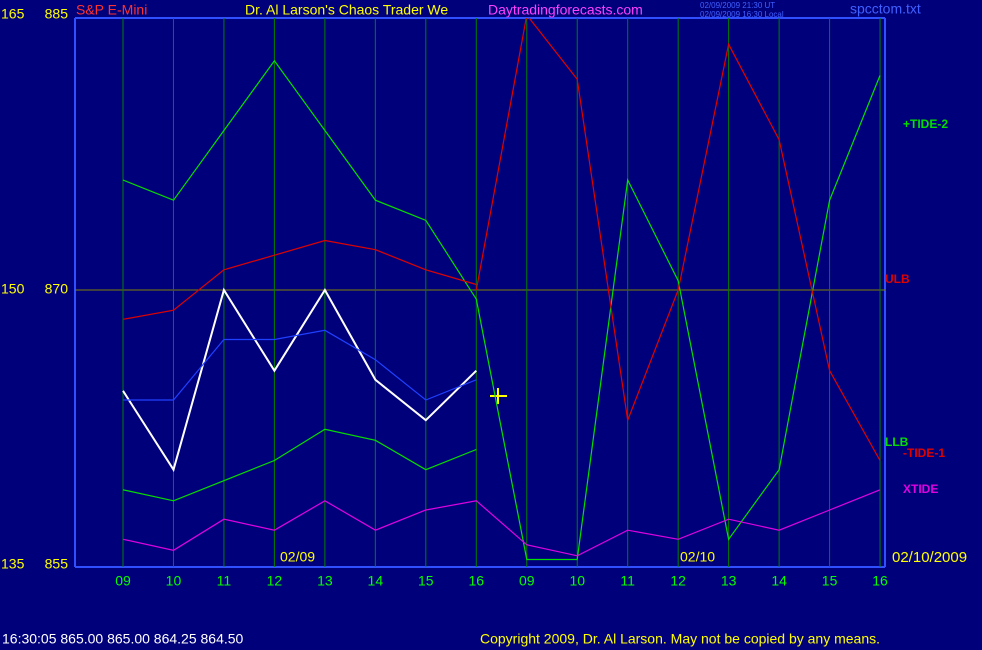  Describe the element at coordinates (297, 557) in the screenshot. I see `date-label: 02/09` at that location.